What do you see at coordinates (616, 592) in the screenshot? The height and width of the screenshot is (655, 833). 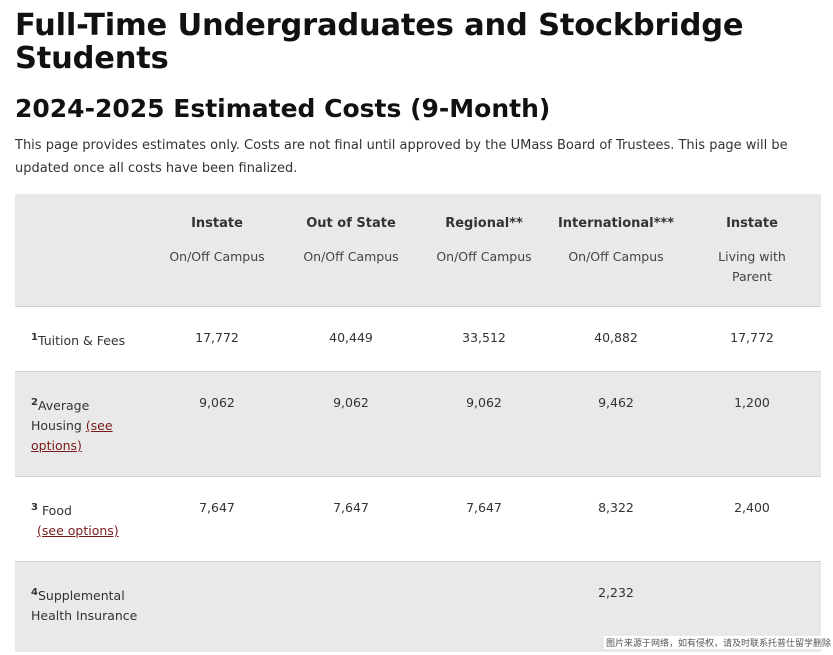 I see `table-cell: 2,232` at bounding box center [616, 592].